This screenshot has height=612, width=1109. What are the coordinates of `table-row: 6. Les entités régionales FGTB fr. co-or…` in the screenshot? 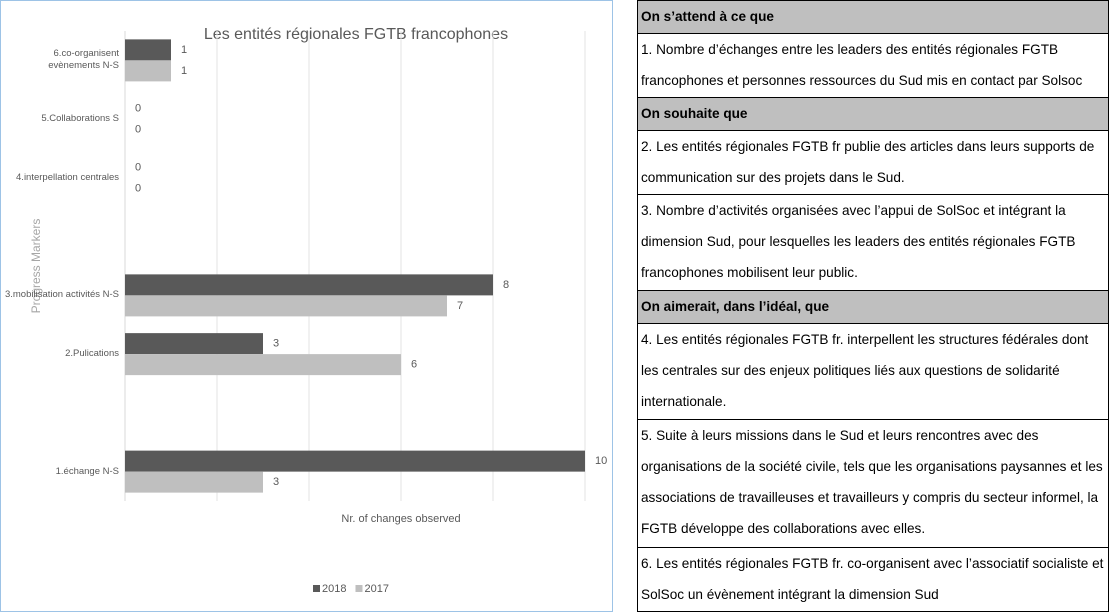 It's located at (873, 579).